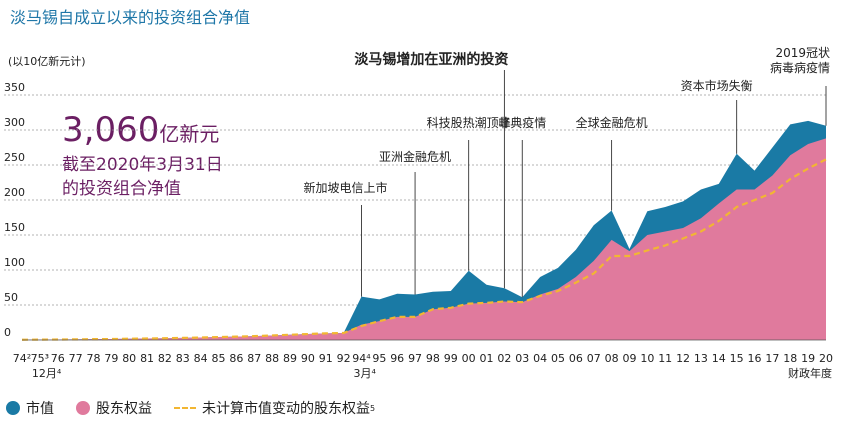 This screenshot has width=851, height=427. Describe the element at coordinates (11, 297) in the screenshot. I see `y-tick-label: 50` at that location.